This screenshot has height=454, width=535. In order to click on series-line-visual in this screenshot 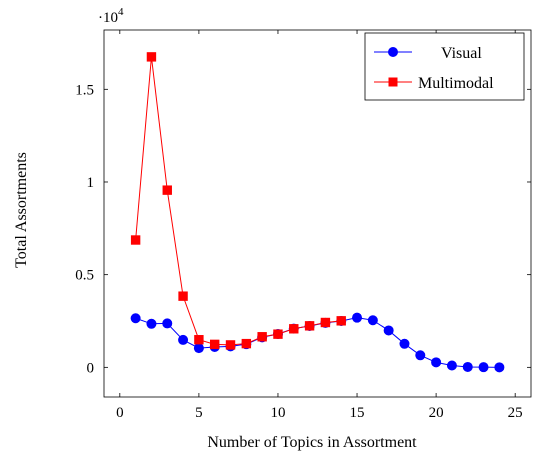, I will do `click(317, 342)`.